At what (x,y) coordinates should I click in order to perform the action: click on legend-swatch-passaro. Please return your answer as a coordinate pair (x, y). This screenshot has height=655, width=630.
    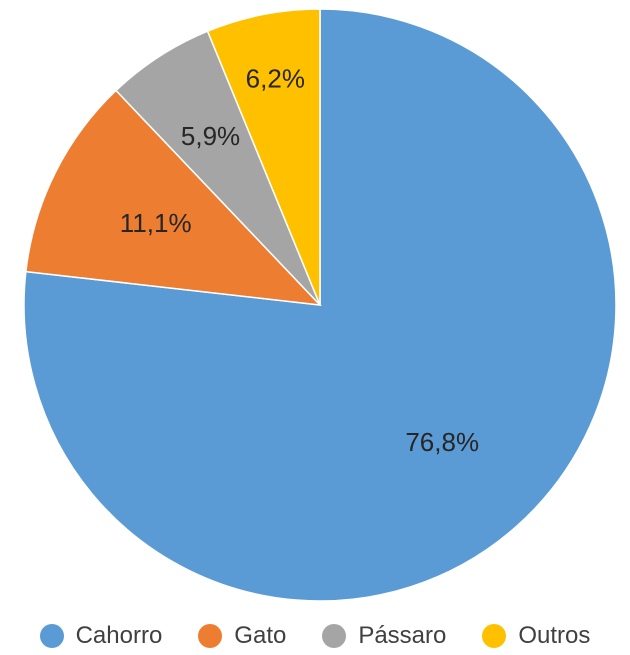
    Looking at the image, I should click on (334, 636).